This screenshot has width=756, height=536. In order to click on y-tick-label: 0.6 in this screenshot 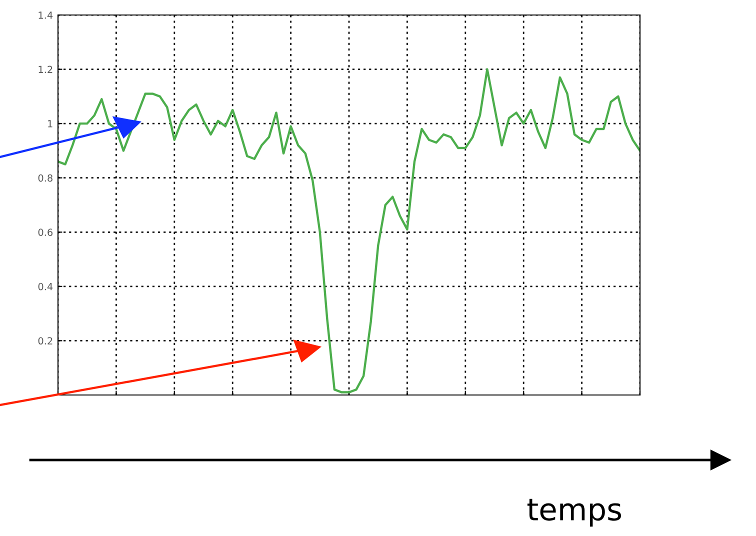, I will do `click(45, 232)`.